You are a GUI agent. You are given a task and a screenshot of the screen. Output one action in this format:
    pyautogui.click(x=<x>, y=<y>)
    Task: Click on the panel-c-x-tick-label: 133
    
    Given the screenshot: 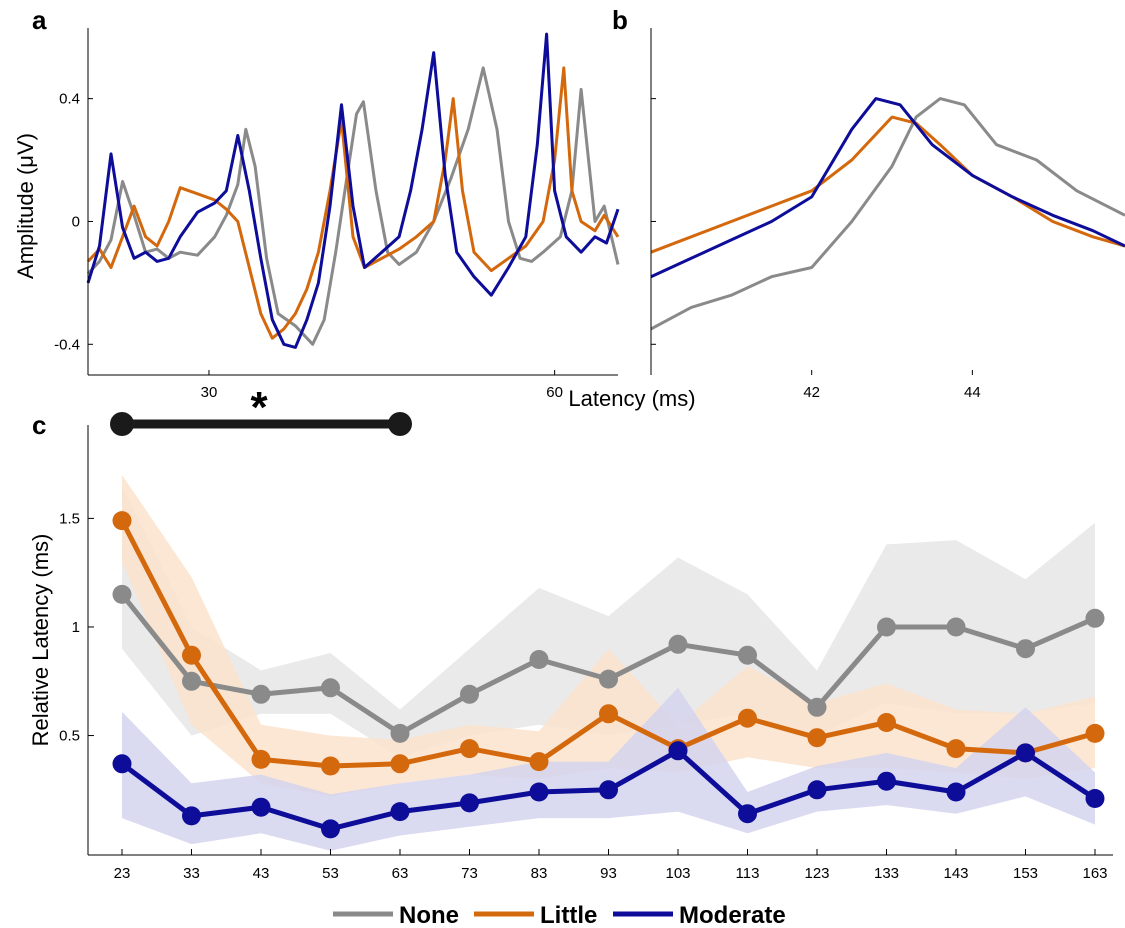 What is the action you would take?
    pyautogui.click(x=886, y=873)
    